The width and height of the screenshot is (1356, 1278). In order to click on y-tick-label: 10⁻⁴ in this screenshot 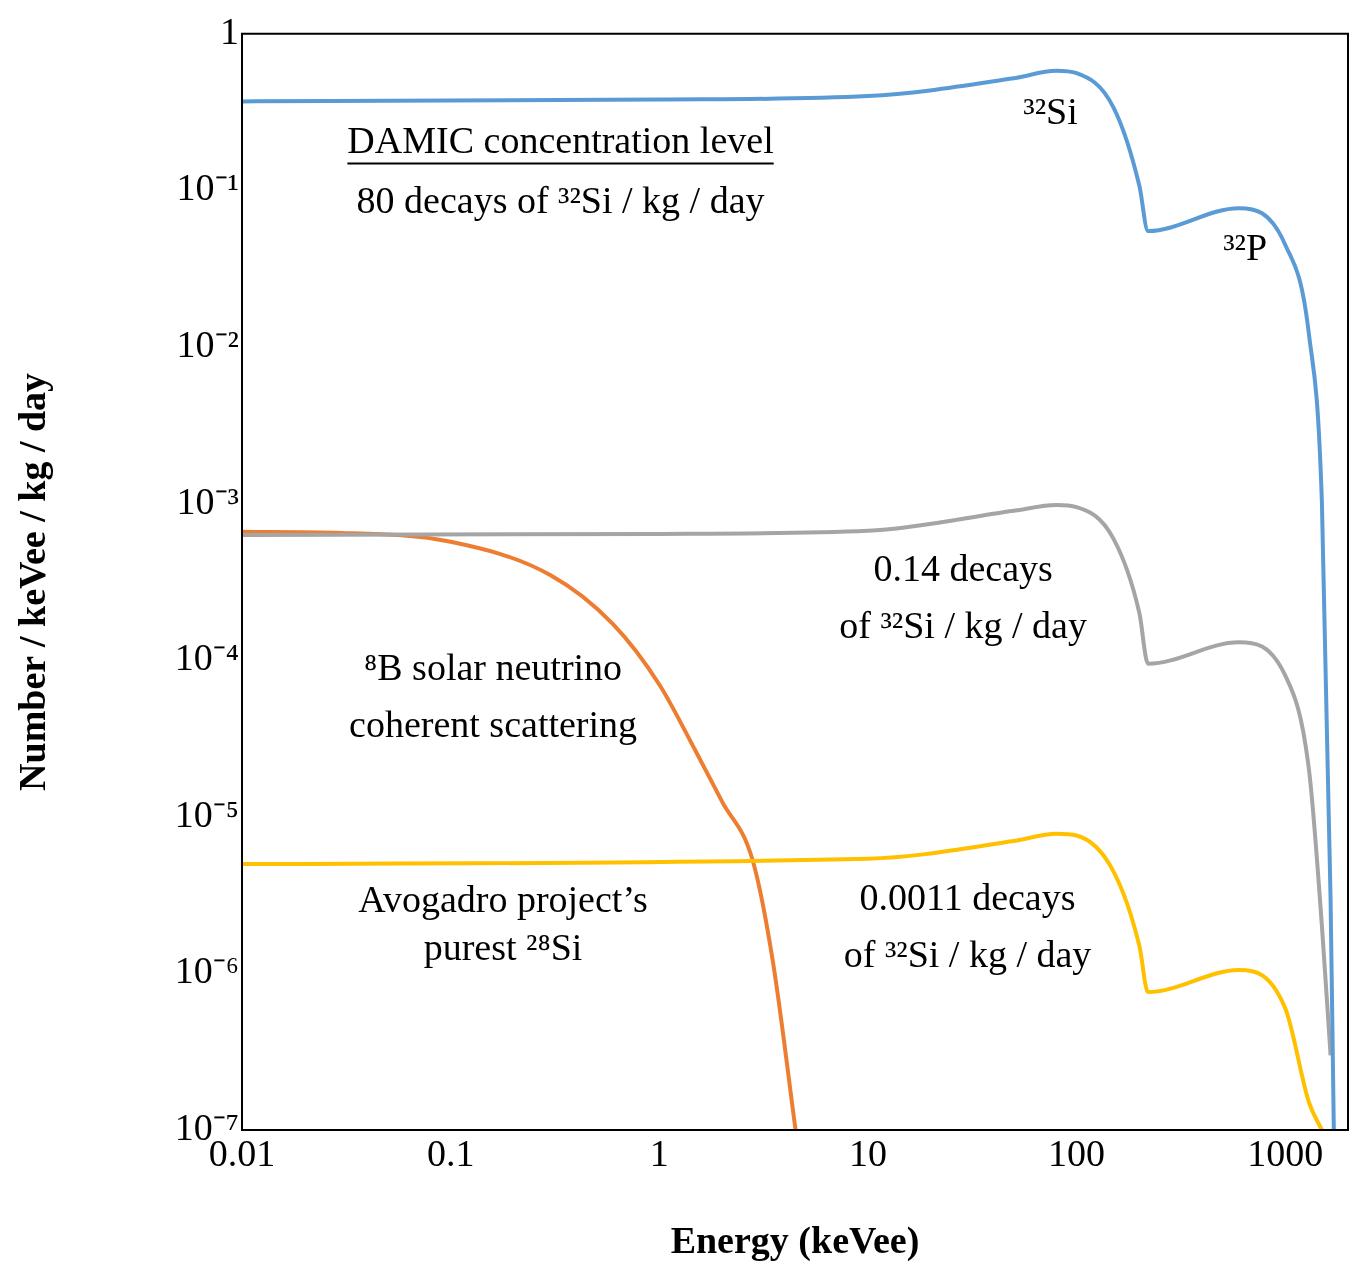, I will do `click(206, 657)`.